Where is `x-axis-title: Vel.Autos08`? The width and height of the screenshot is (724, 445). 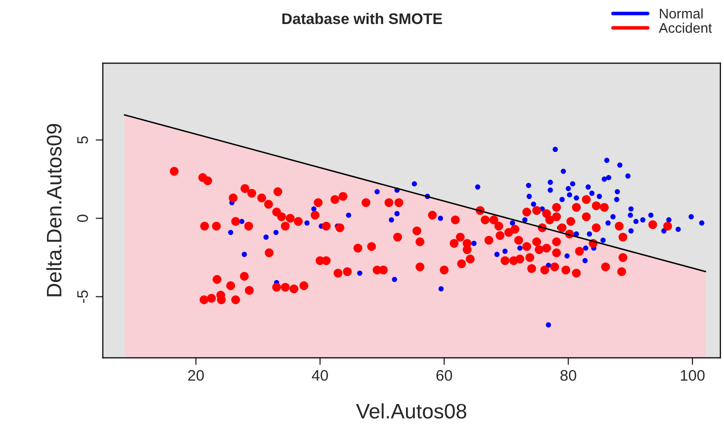
x-axis-title: Vel.Autos08 is located at coordinates (411, 411).